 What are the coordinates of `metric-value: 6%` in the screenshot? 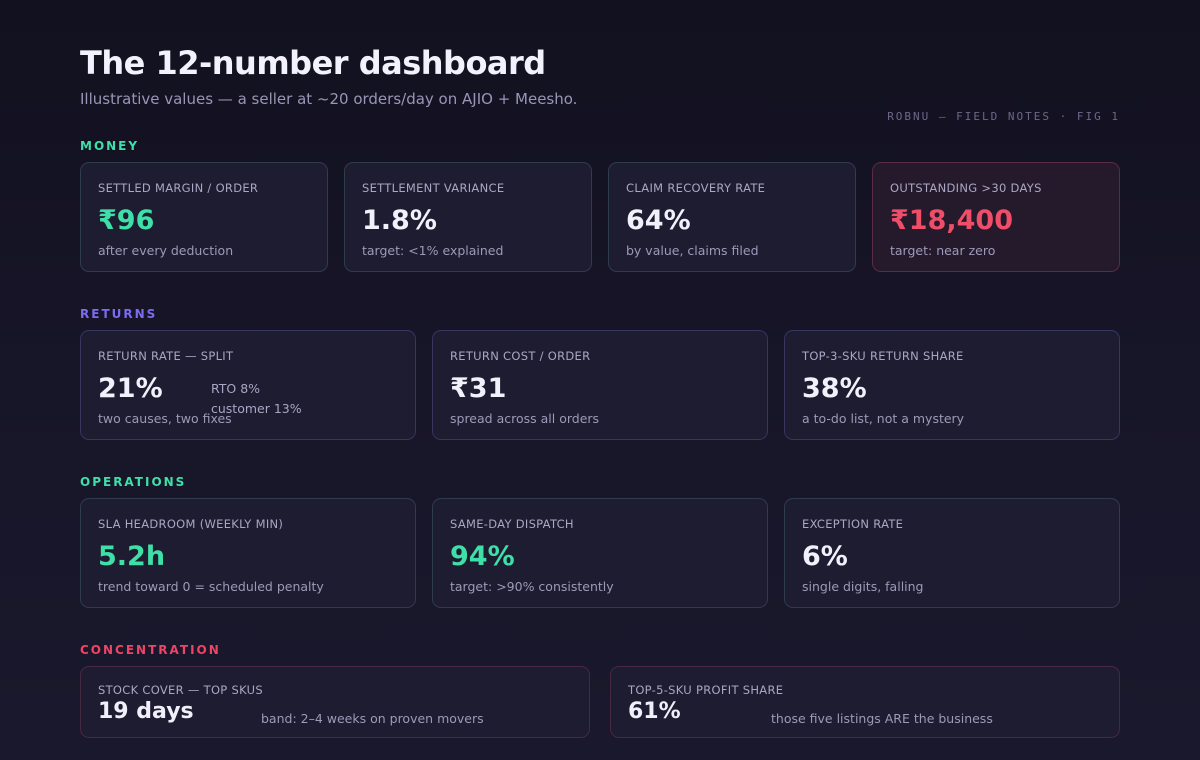 It's located at (825, 556).